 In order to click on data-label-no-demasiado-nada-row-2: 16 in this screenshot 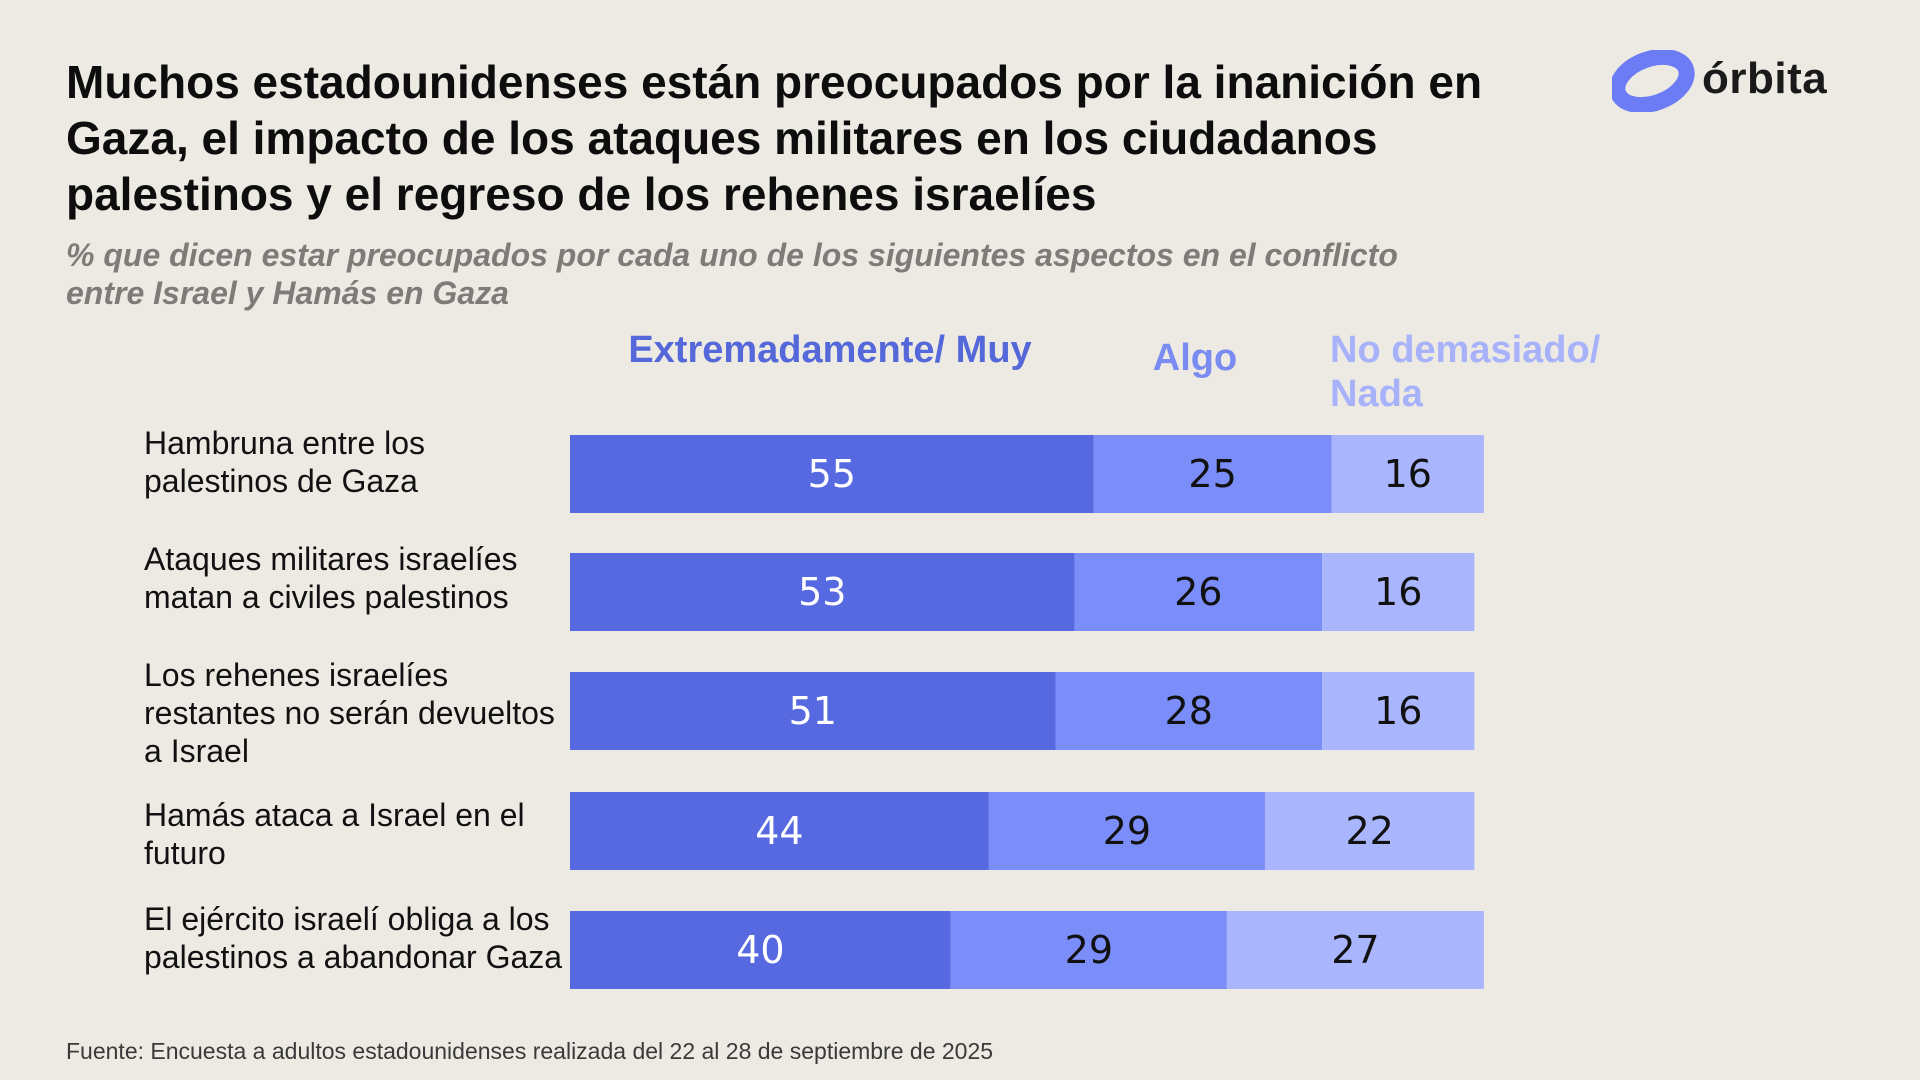, I will do `click(1398, 592)`.